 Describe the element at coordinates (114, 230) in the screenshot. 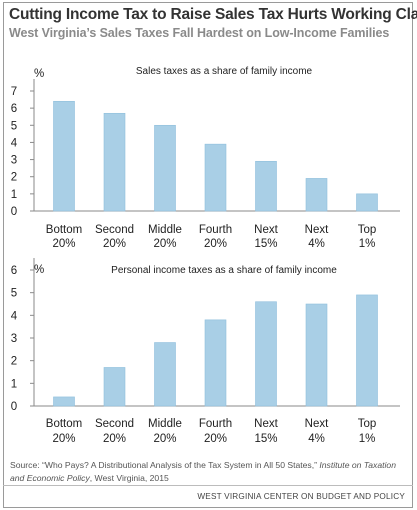

I see `x-tick-label-1-2: Second` at that location.